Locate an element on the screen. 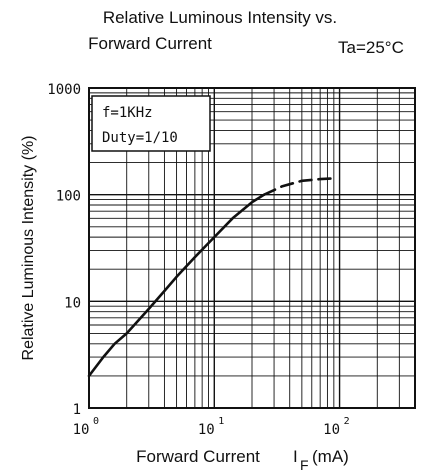  annotation-frequency: f=1KHz is located at coordinates (127, 113).